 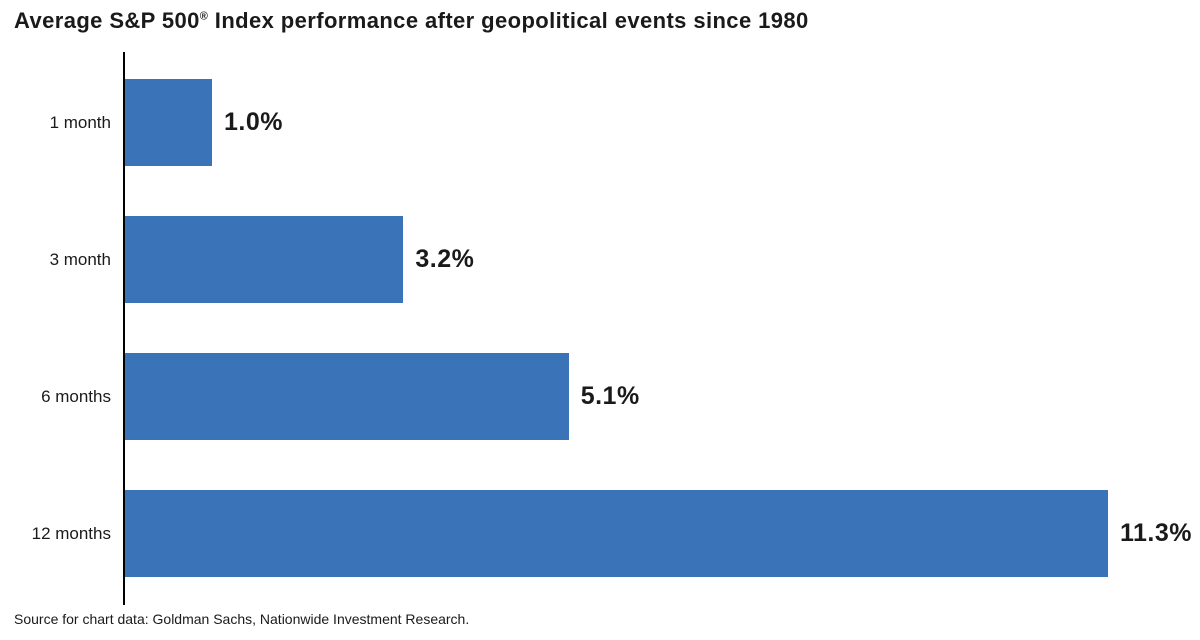 What do you see at coordinates (1156, 533) in the screenshot?
I see `value-label: 11.3%` at bounding box center [1156, 533].